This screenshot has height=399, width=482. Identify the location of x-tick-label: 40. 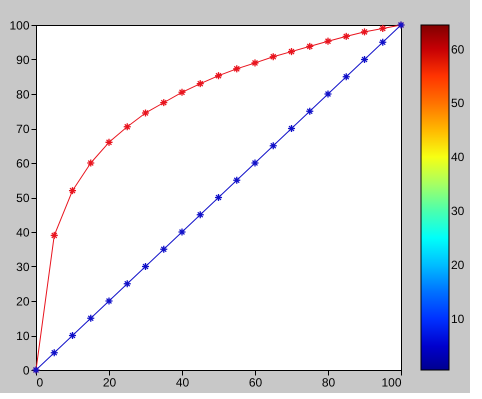
(183, 383).